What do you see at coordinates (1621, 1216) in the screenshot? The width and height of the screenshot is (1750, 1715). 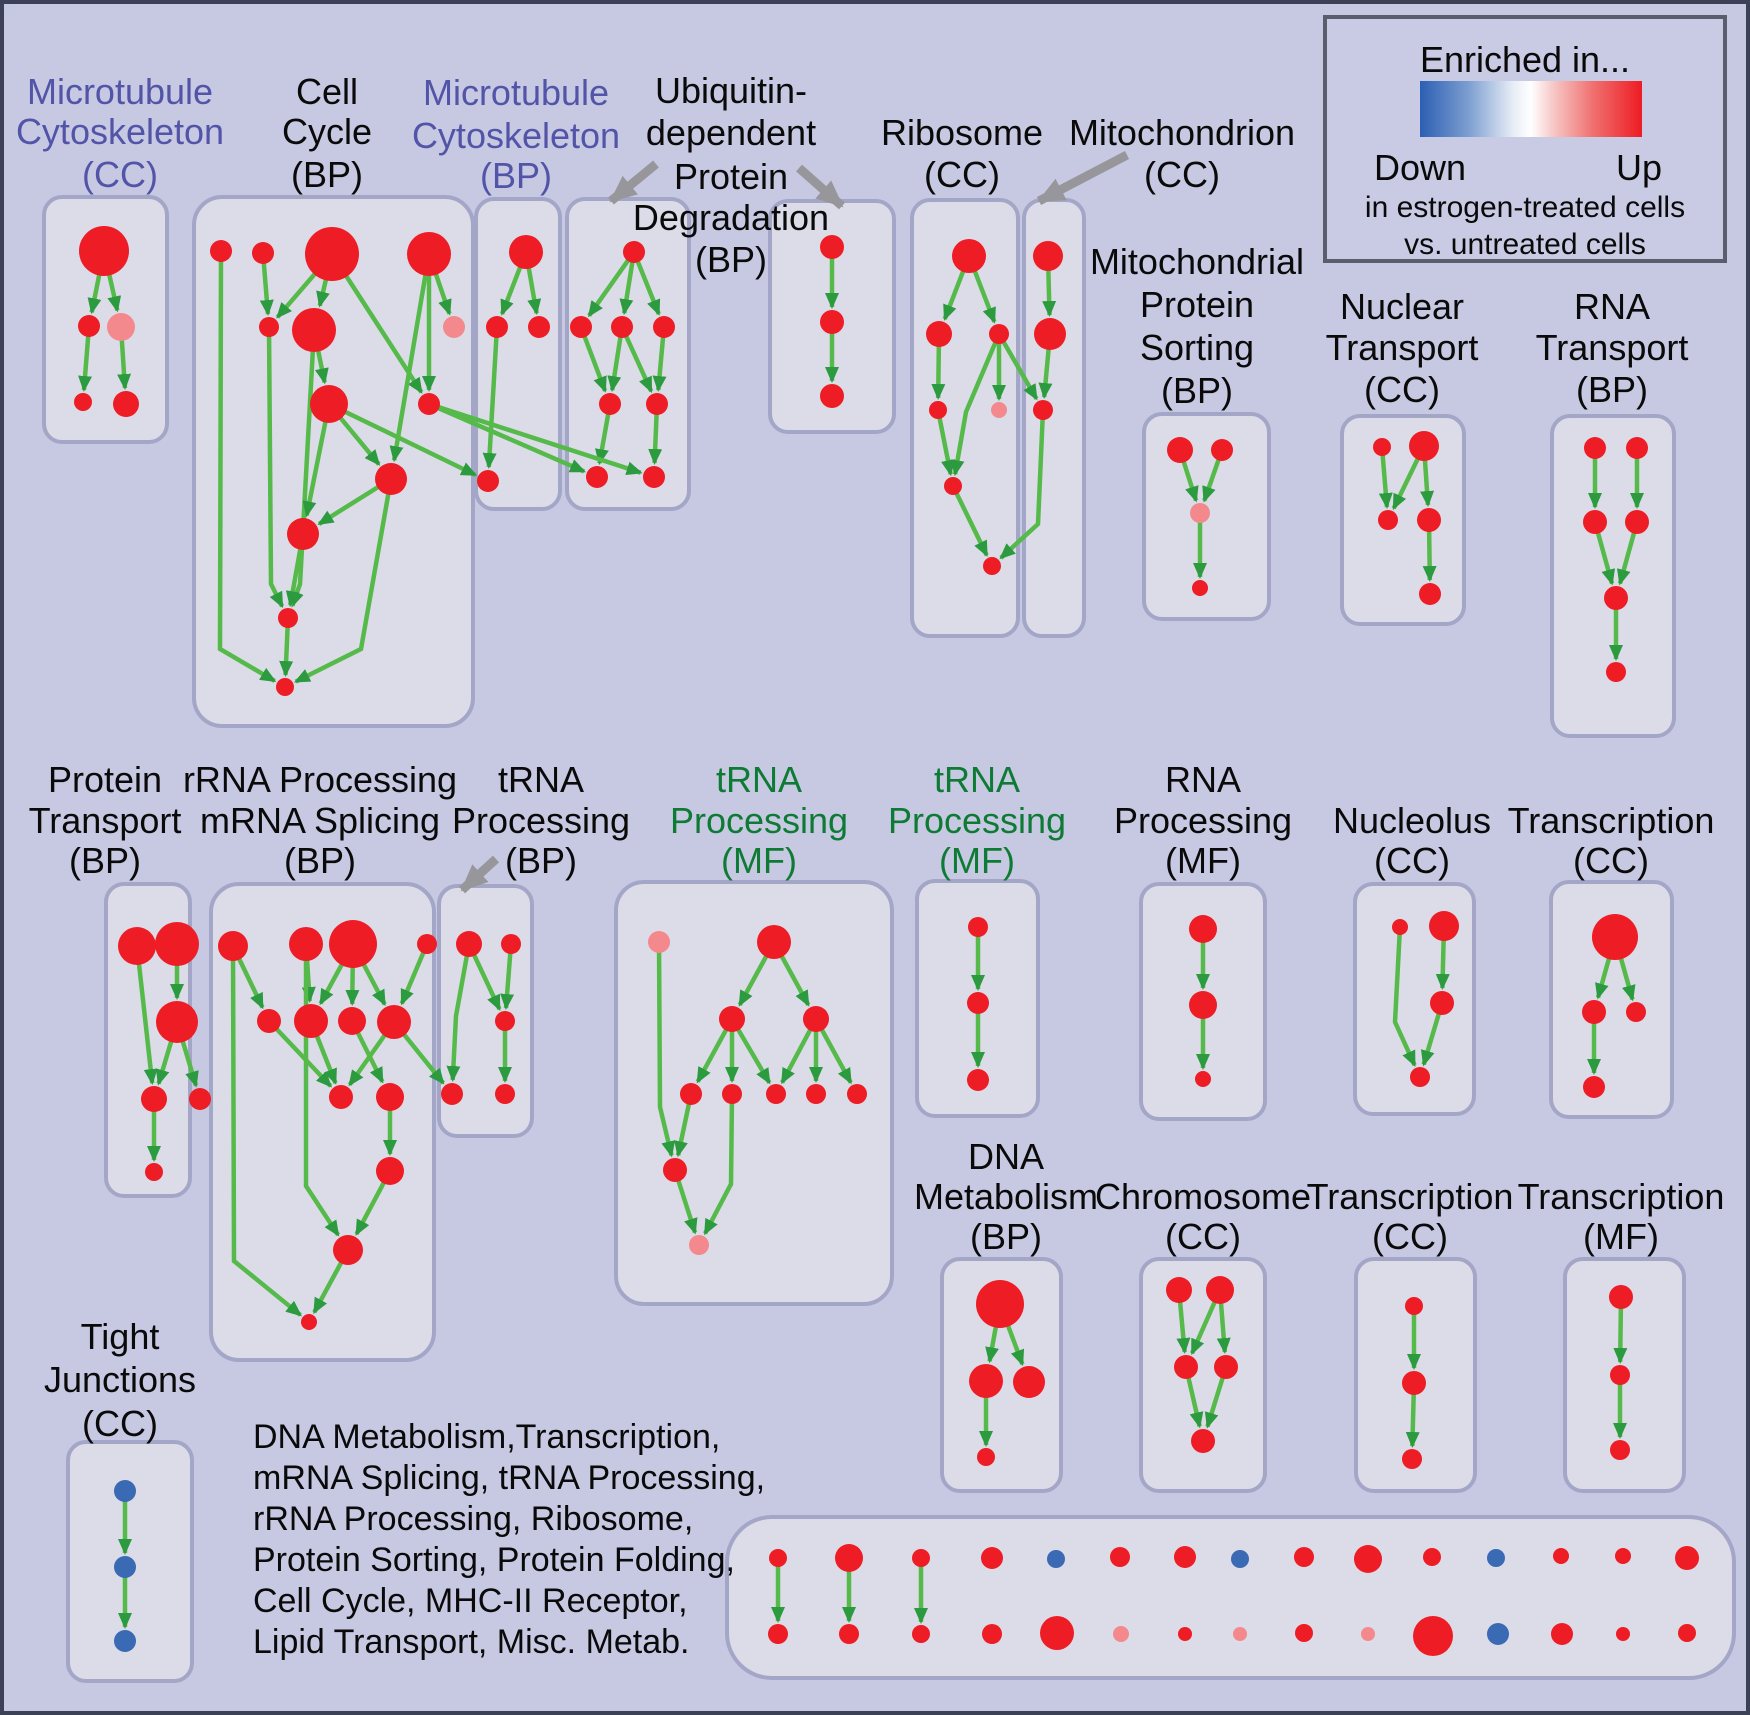 I see `cluster-label-transcription-mf: Transcription (MF)` at bounding box center [1621, 1216].